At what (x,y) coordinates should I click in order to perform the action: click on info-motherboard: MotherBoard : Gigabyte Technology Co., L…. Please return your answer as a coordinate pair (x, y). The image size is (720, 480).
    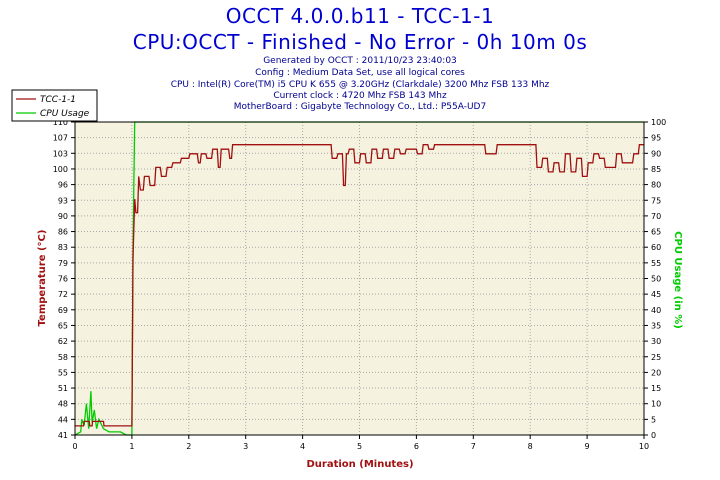
    Looking at the image, I should click on (360, 107).